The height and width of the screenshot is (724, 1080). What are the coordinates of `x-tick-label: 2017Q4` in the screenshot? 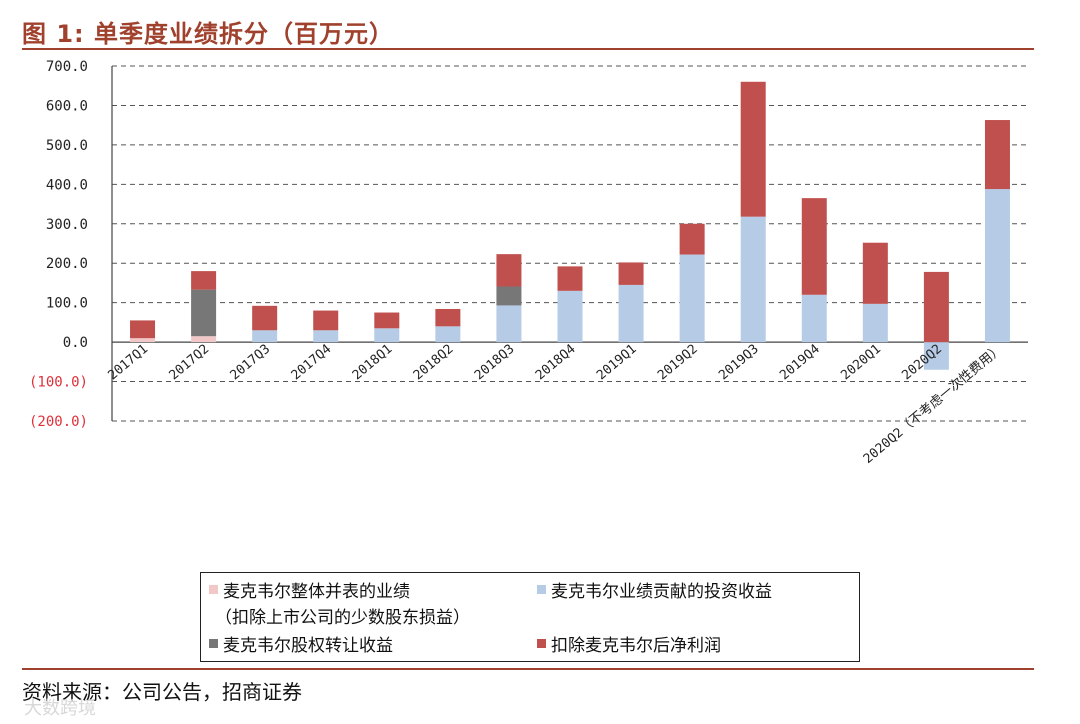 It's located at (312, 363).